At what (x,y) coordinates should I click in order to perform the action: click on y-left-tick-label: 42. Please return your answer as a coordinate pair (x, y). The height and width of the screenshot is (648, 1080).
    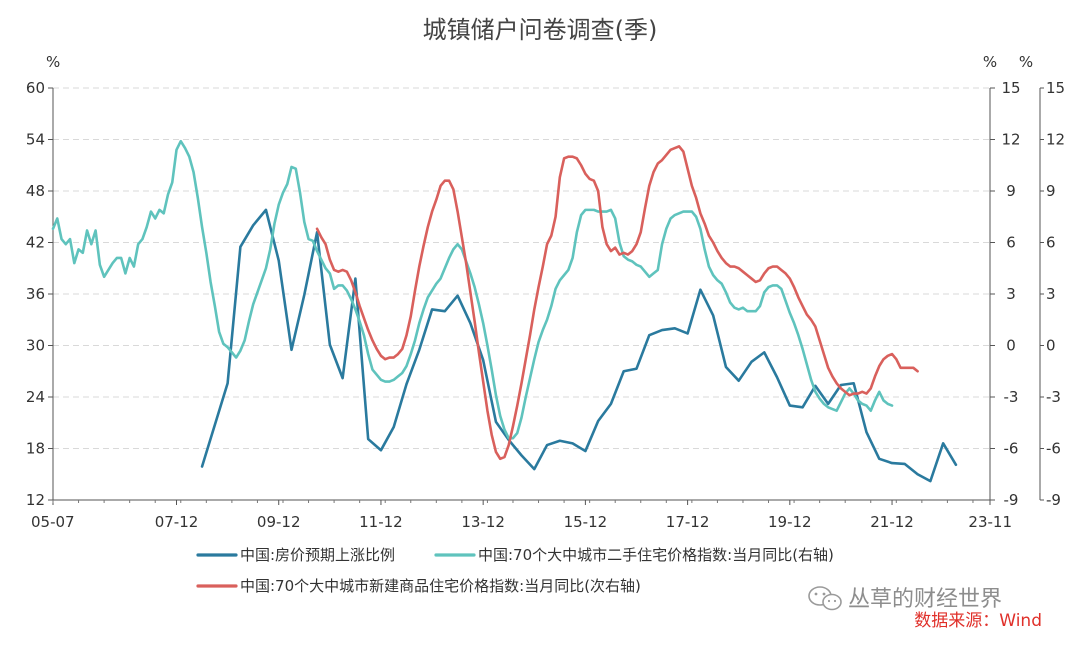
    Looking at the image, I should click on (35, 243).